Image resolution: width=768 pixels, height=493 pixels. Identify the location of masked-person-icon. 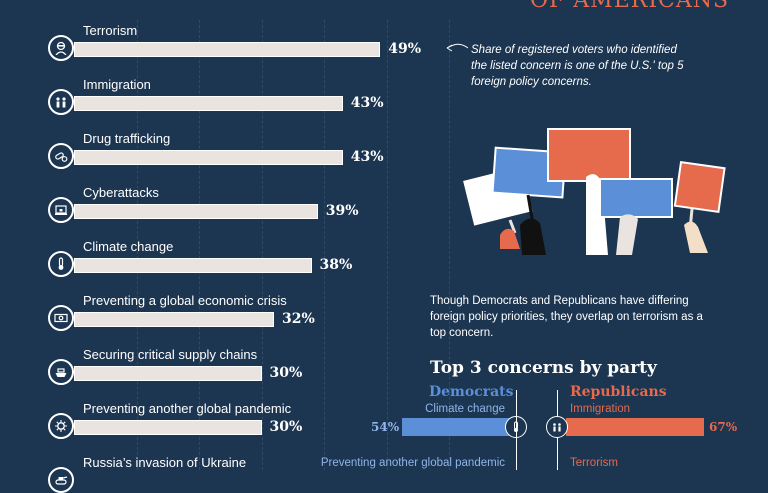
(61, 48).